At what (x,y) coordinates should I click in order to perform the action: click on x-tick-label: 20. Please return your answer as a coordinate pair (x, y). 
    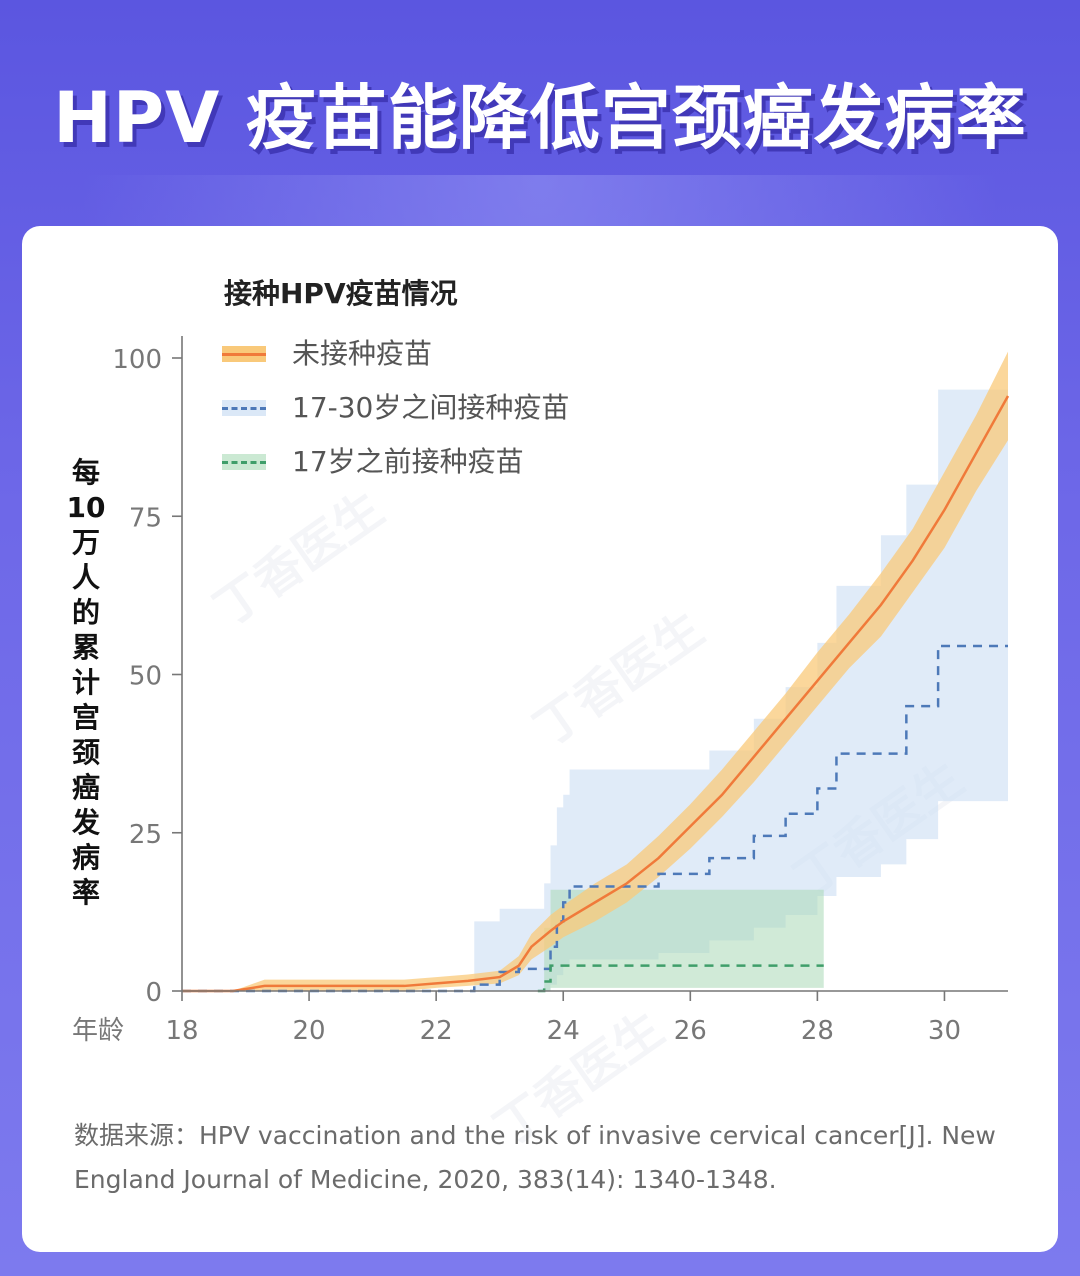
    Looking at the image, I should click on (309, 1031).